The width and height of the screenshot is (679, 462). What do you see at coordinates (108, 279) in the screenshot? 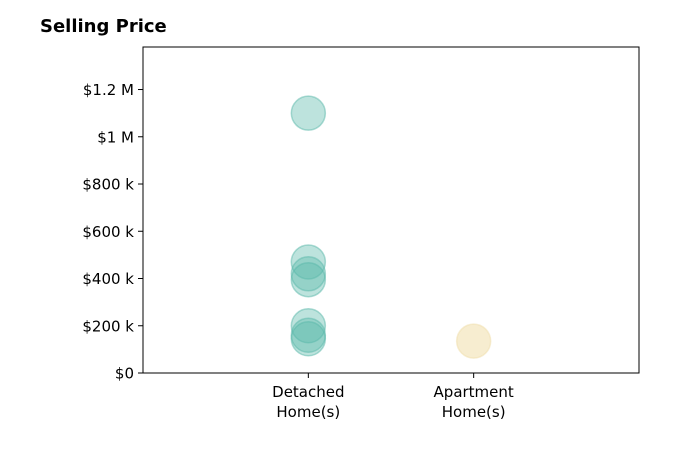
I see `y-tick-label: $400 k` at bounding box center [108, 279].